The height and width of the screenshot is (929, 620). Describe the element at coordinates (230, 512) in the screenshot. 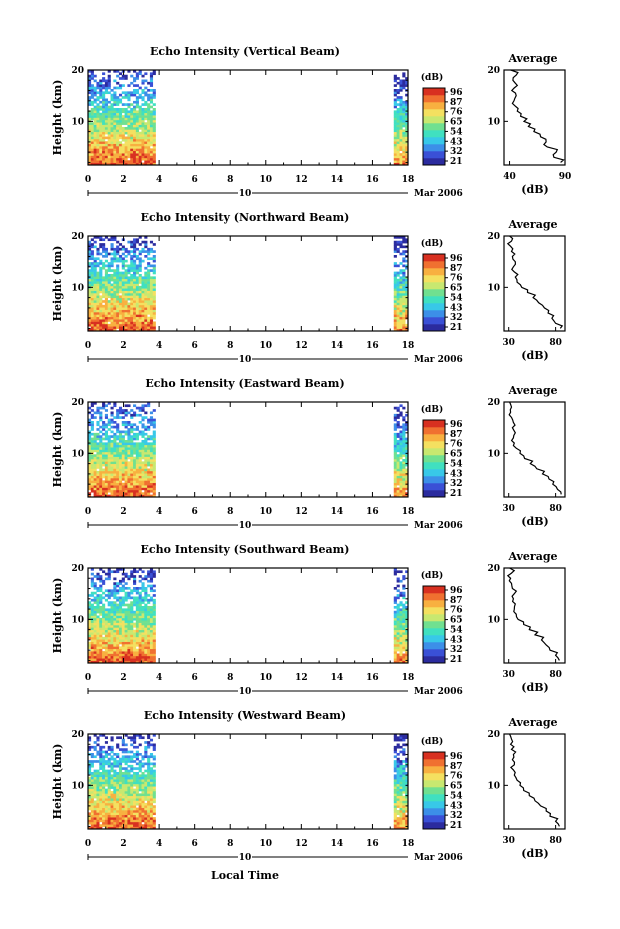

I see `x-tick-label: 8` at that location.